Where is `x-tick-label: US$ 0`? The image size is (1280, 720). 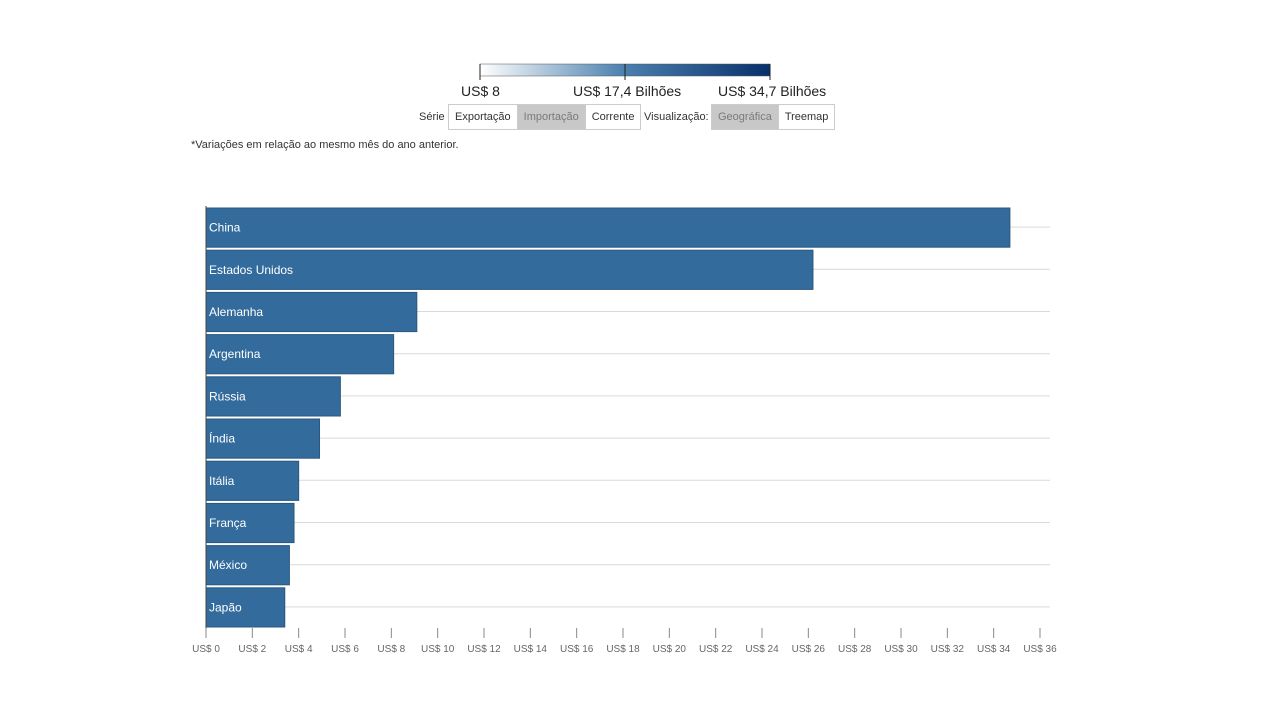 x-tick-label: US$ 0 is located at coordinates (206, 649).